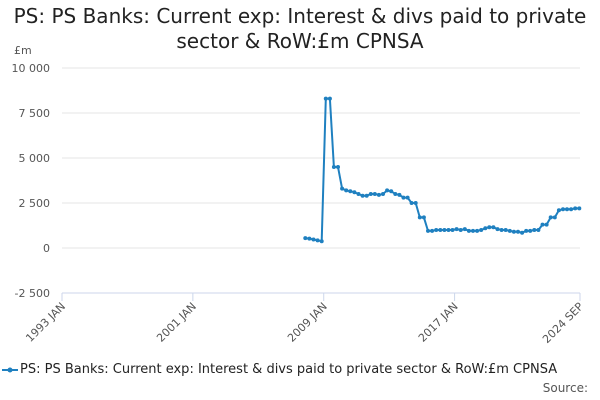  What do you see at coordinates (438, 322) in the screenshot?
I see `x-tick-label: 2017 JAN` at bounding box center [438, 322].